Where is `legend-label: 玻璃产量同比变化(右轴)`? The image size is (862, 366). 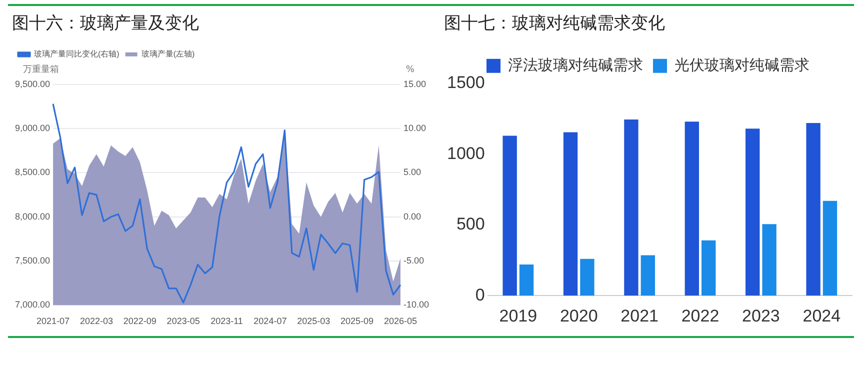
legend-label: 玻璃产量同比变化(右轴) is located at coordinates (77, 54).